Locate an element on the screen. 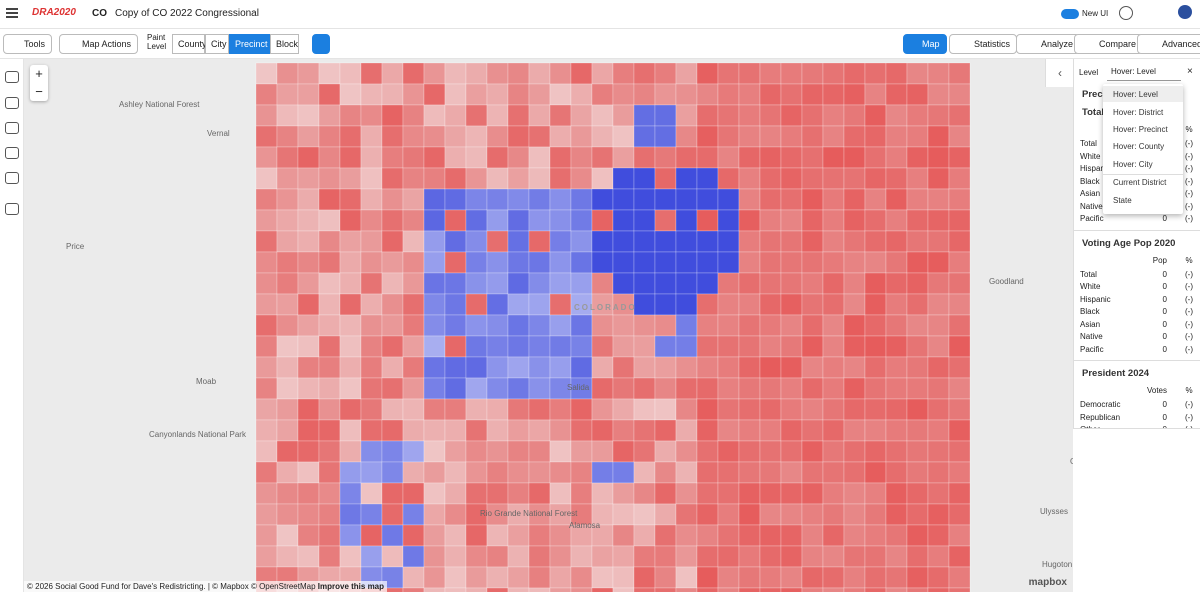 This screenshot has width=1200, height=592. toggle is located at coordinates (1070, 14).